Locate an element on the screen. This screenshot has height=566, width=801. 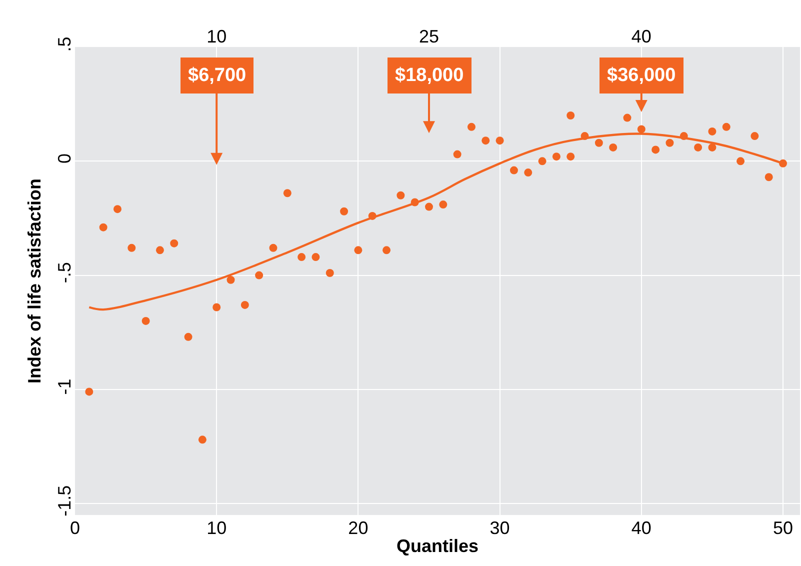
y-tick-label: -1.5 is located at coordinates (64, 500).